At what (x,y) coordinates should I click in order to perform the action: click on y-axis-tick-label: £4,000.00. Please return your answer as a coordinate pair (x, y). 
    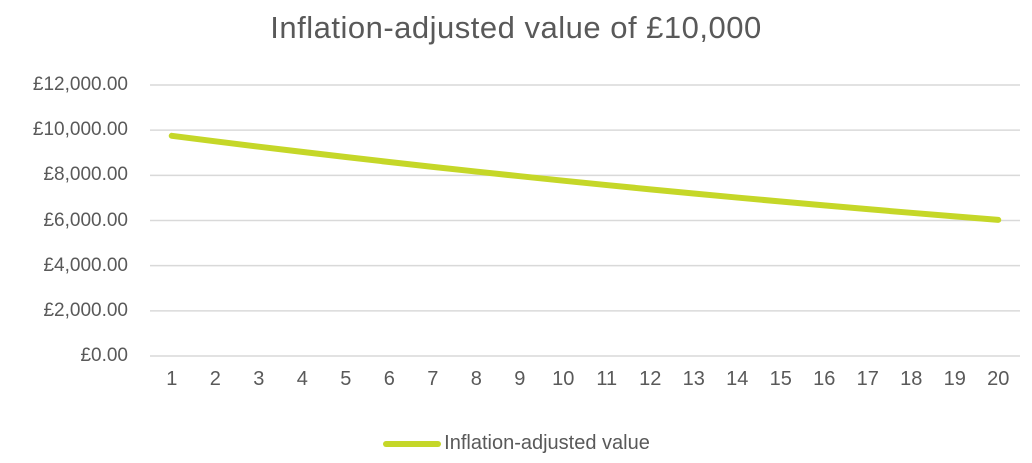
    Looking at the image, I should click on (85, 265).